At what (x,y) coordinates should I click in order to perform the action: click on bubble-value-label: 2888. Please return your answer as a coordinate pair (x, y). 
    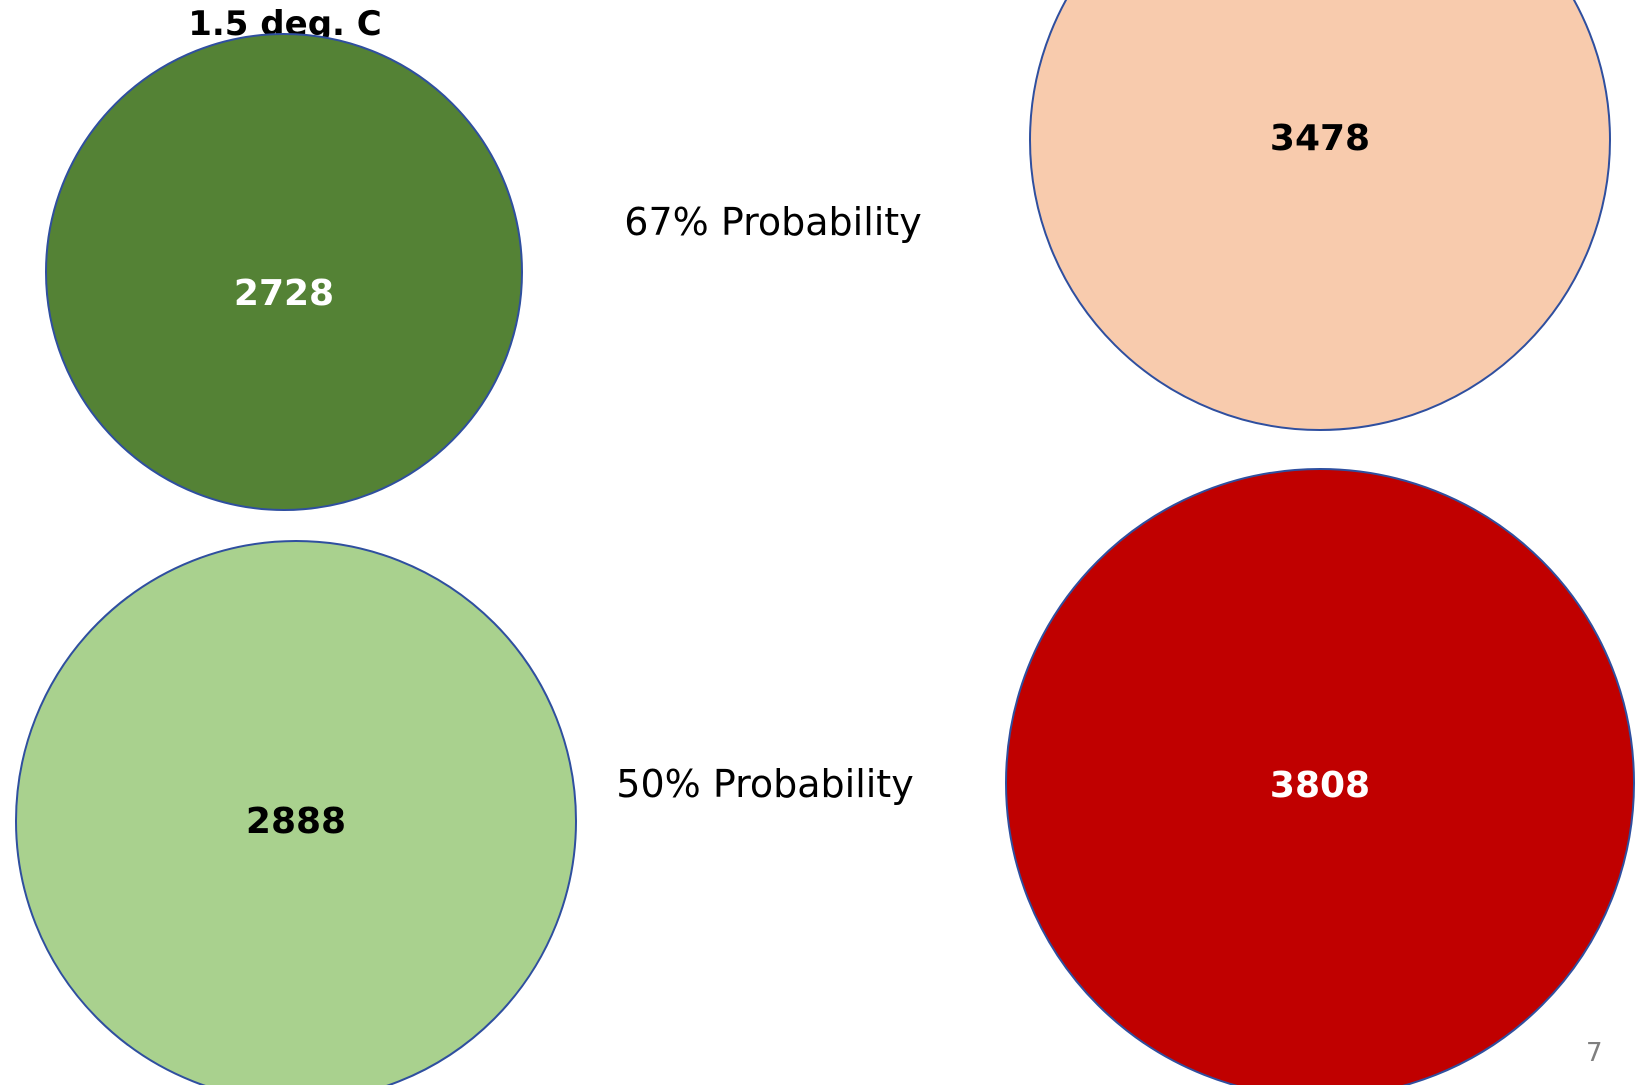
    Looking at the image, I should click on (296, 821).